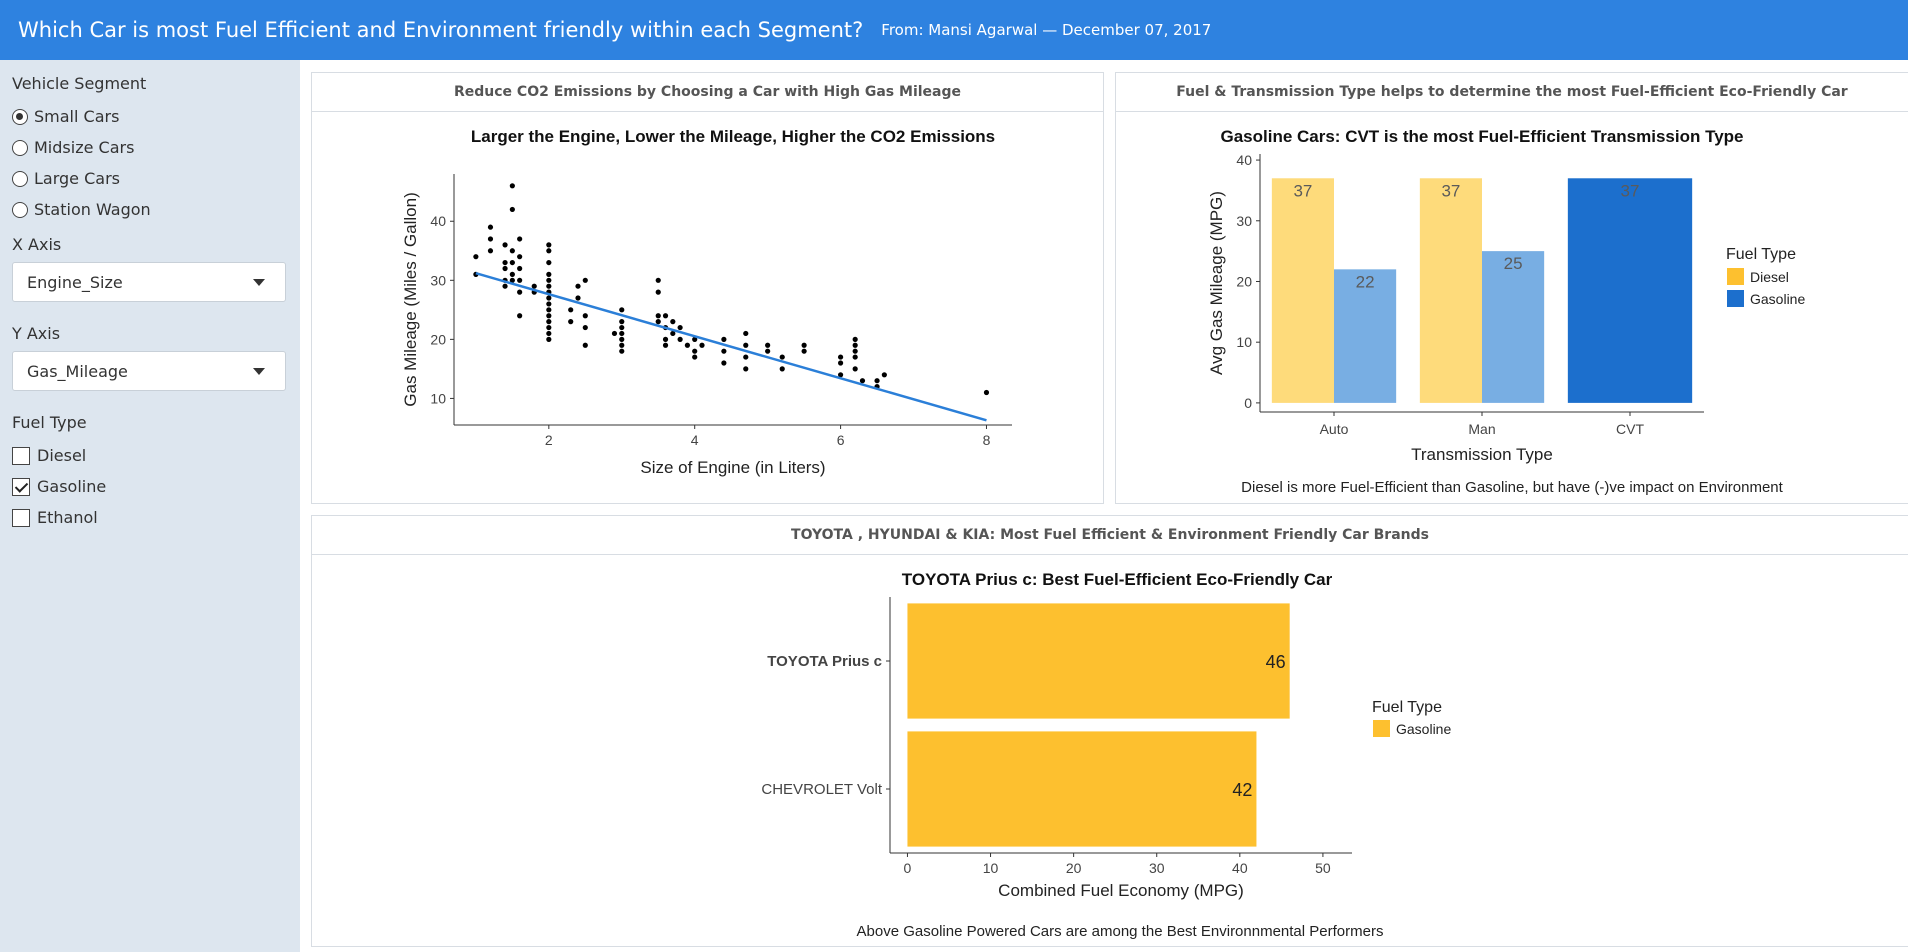 The width and height of the screenshot is (1908, 952). What do you see at coordinates (1769, 277) in the screenshot?
I see `legend-label-diesel: Diesel` at bounding box center [1769, 277].